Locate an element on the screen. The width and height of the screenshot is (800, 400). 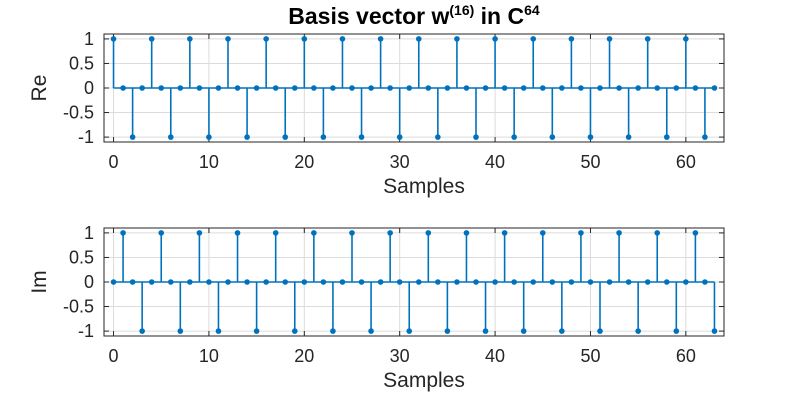
y-axis-label: Im is located at coordinates (39, 281).